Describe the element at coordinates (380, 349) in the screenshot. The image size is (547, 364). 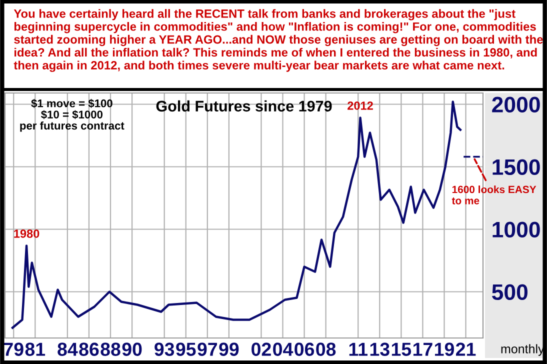
I see `x-tick-label: 13` at that location.